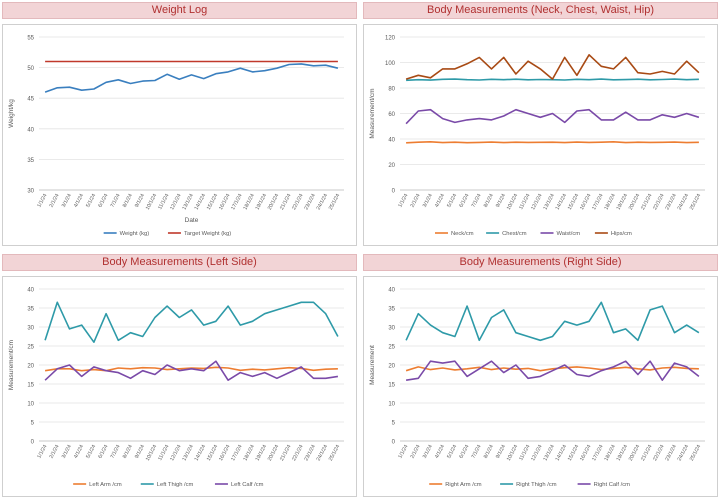 The height and width of the screenshot is (498, 720). I want to click on y-tick-label: 60, so click(391, 115).